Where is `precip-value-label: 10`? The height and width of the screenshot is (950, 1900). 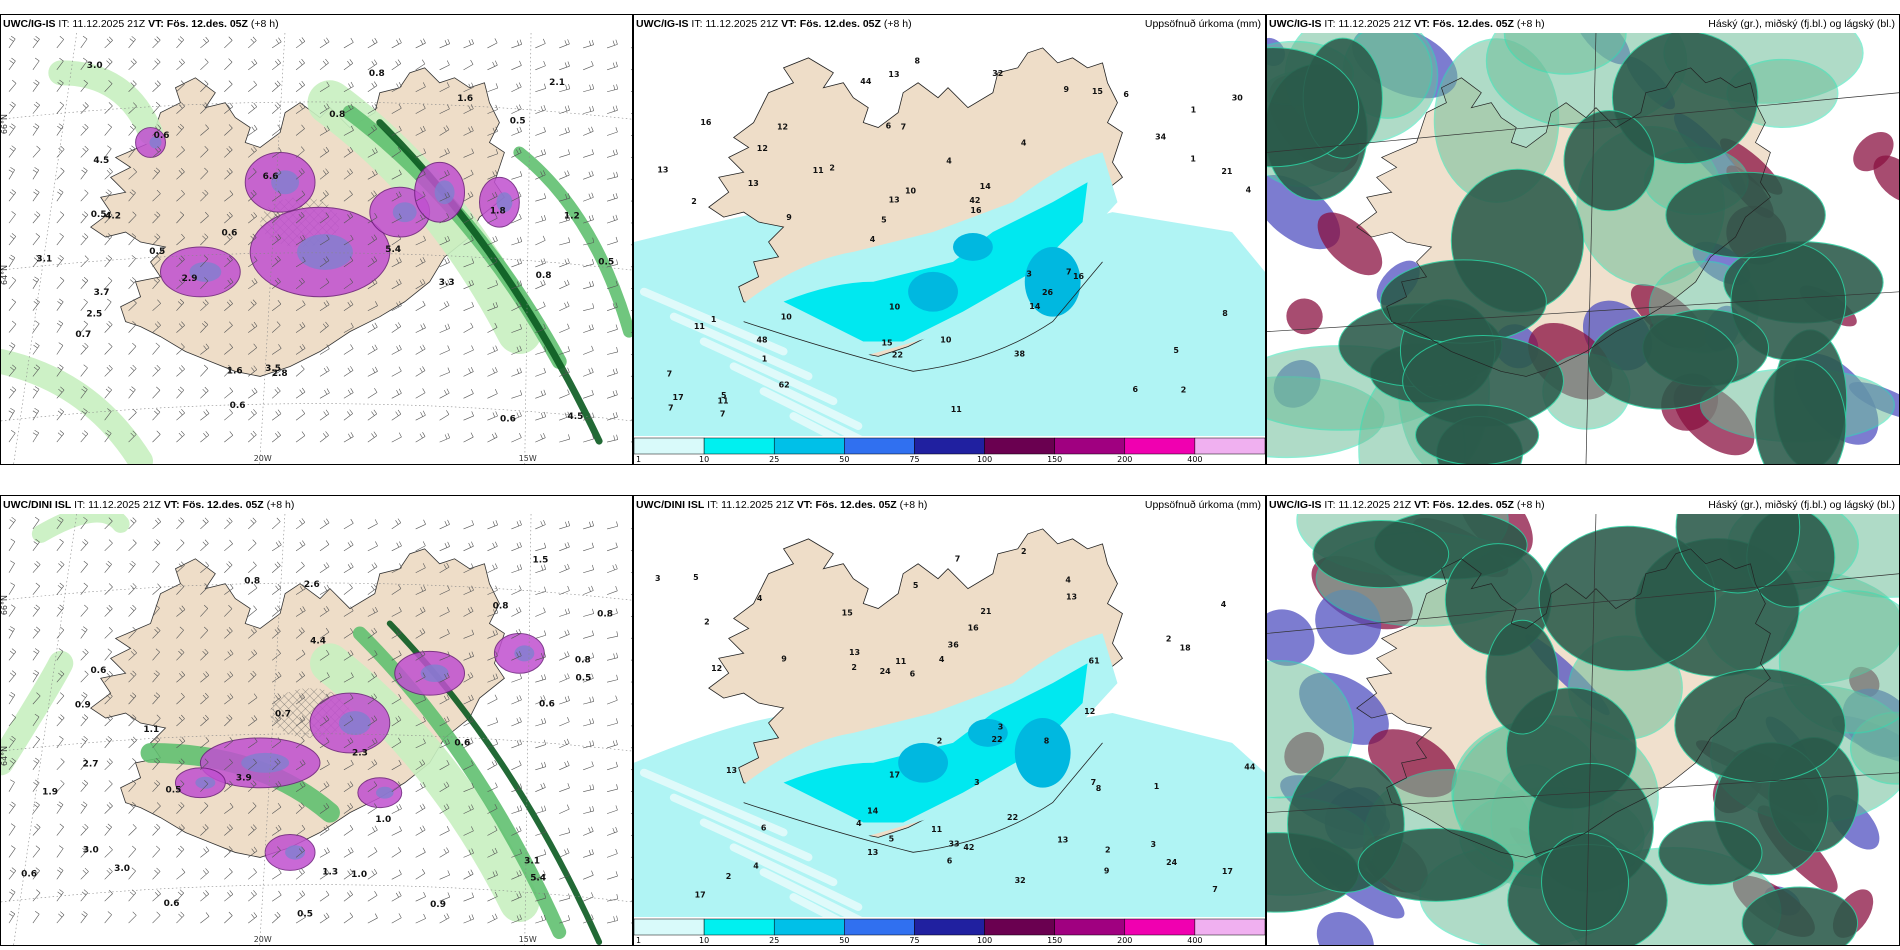 precip-value-label: 10 is located at coordinates (787, 317).